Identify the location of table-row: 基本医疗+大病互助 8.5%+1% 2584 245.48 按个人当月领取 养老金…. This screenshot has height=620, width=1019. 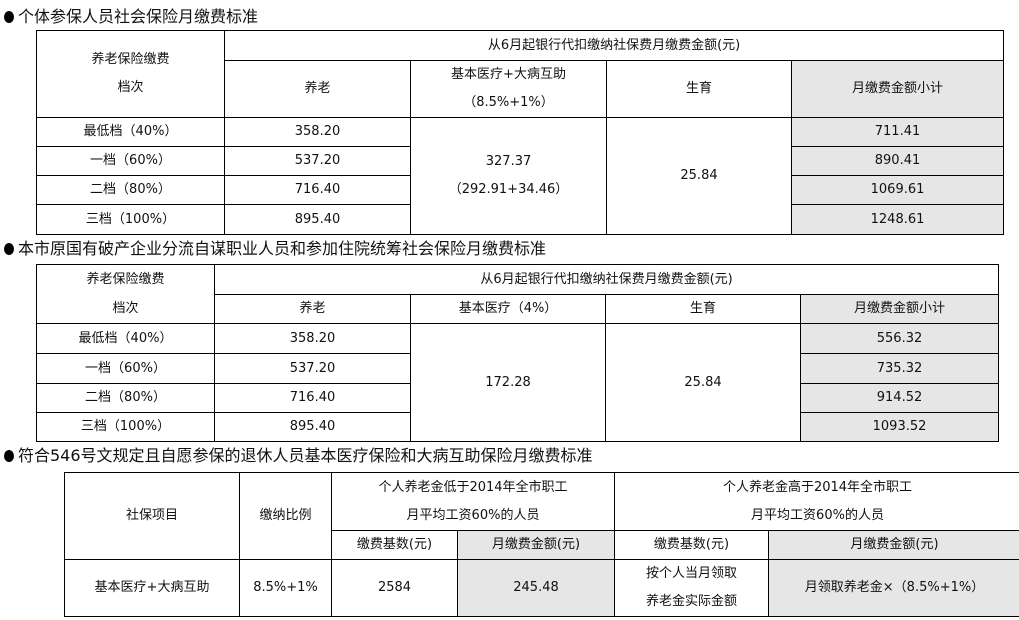
(541, 588).